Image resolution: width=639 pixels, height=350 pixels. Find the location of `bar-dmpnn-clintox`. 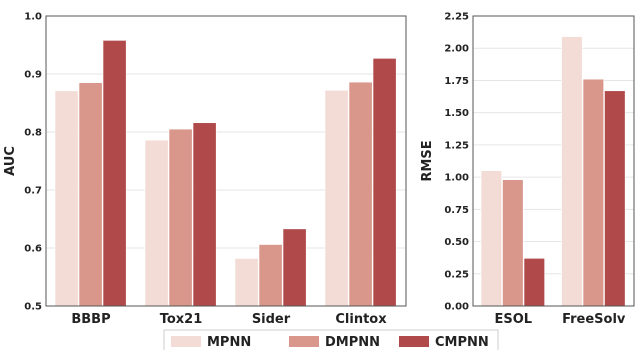

bar-dmpnn-clintox is located at coordinates (360, 194).